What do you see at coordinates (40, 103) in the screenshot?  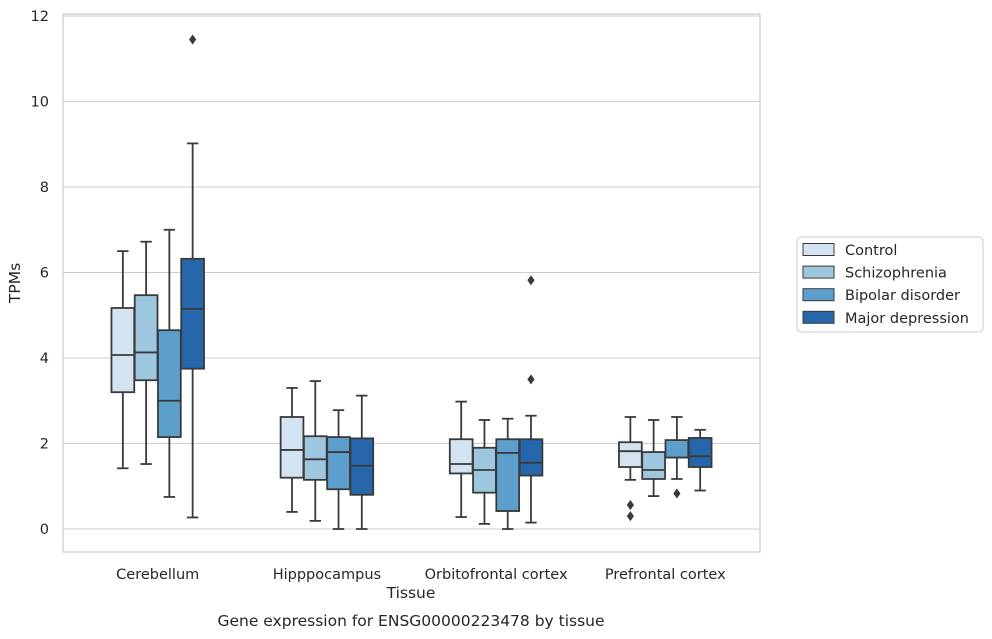 I see `y-tick-label: 10` at bounding box center [40, 103].